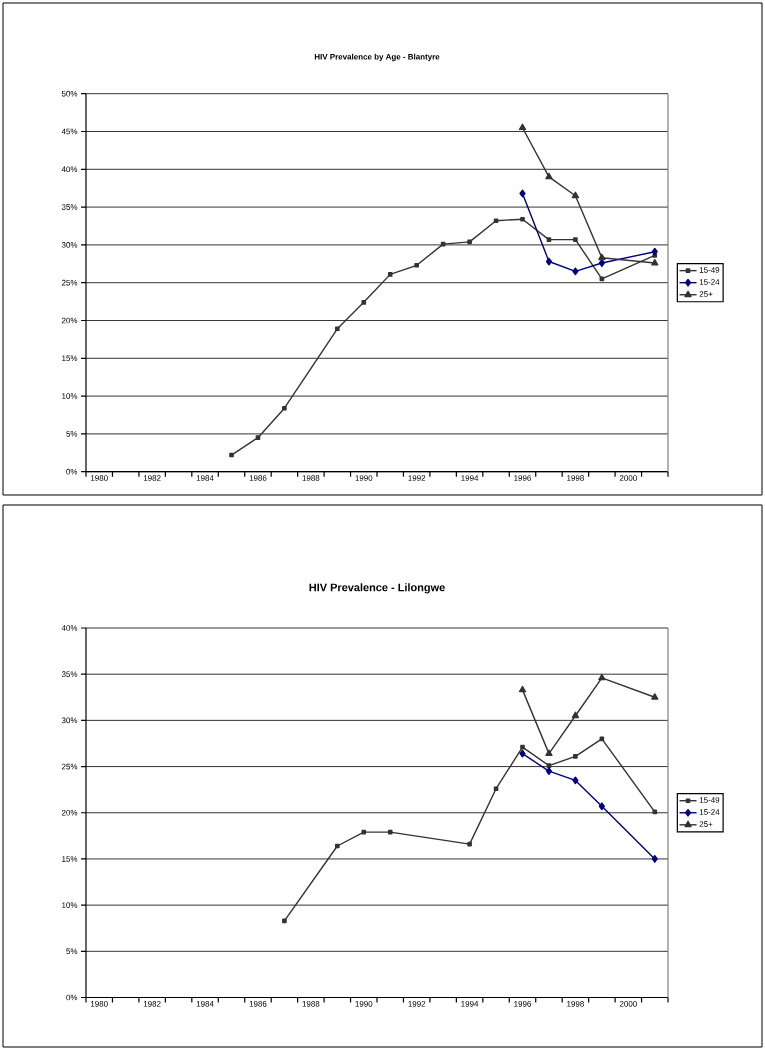 This screenshot has width=765, height=1051. I want to click on chart-title: HIV Prevalence - Lilongwe, so click(377, 588).